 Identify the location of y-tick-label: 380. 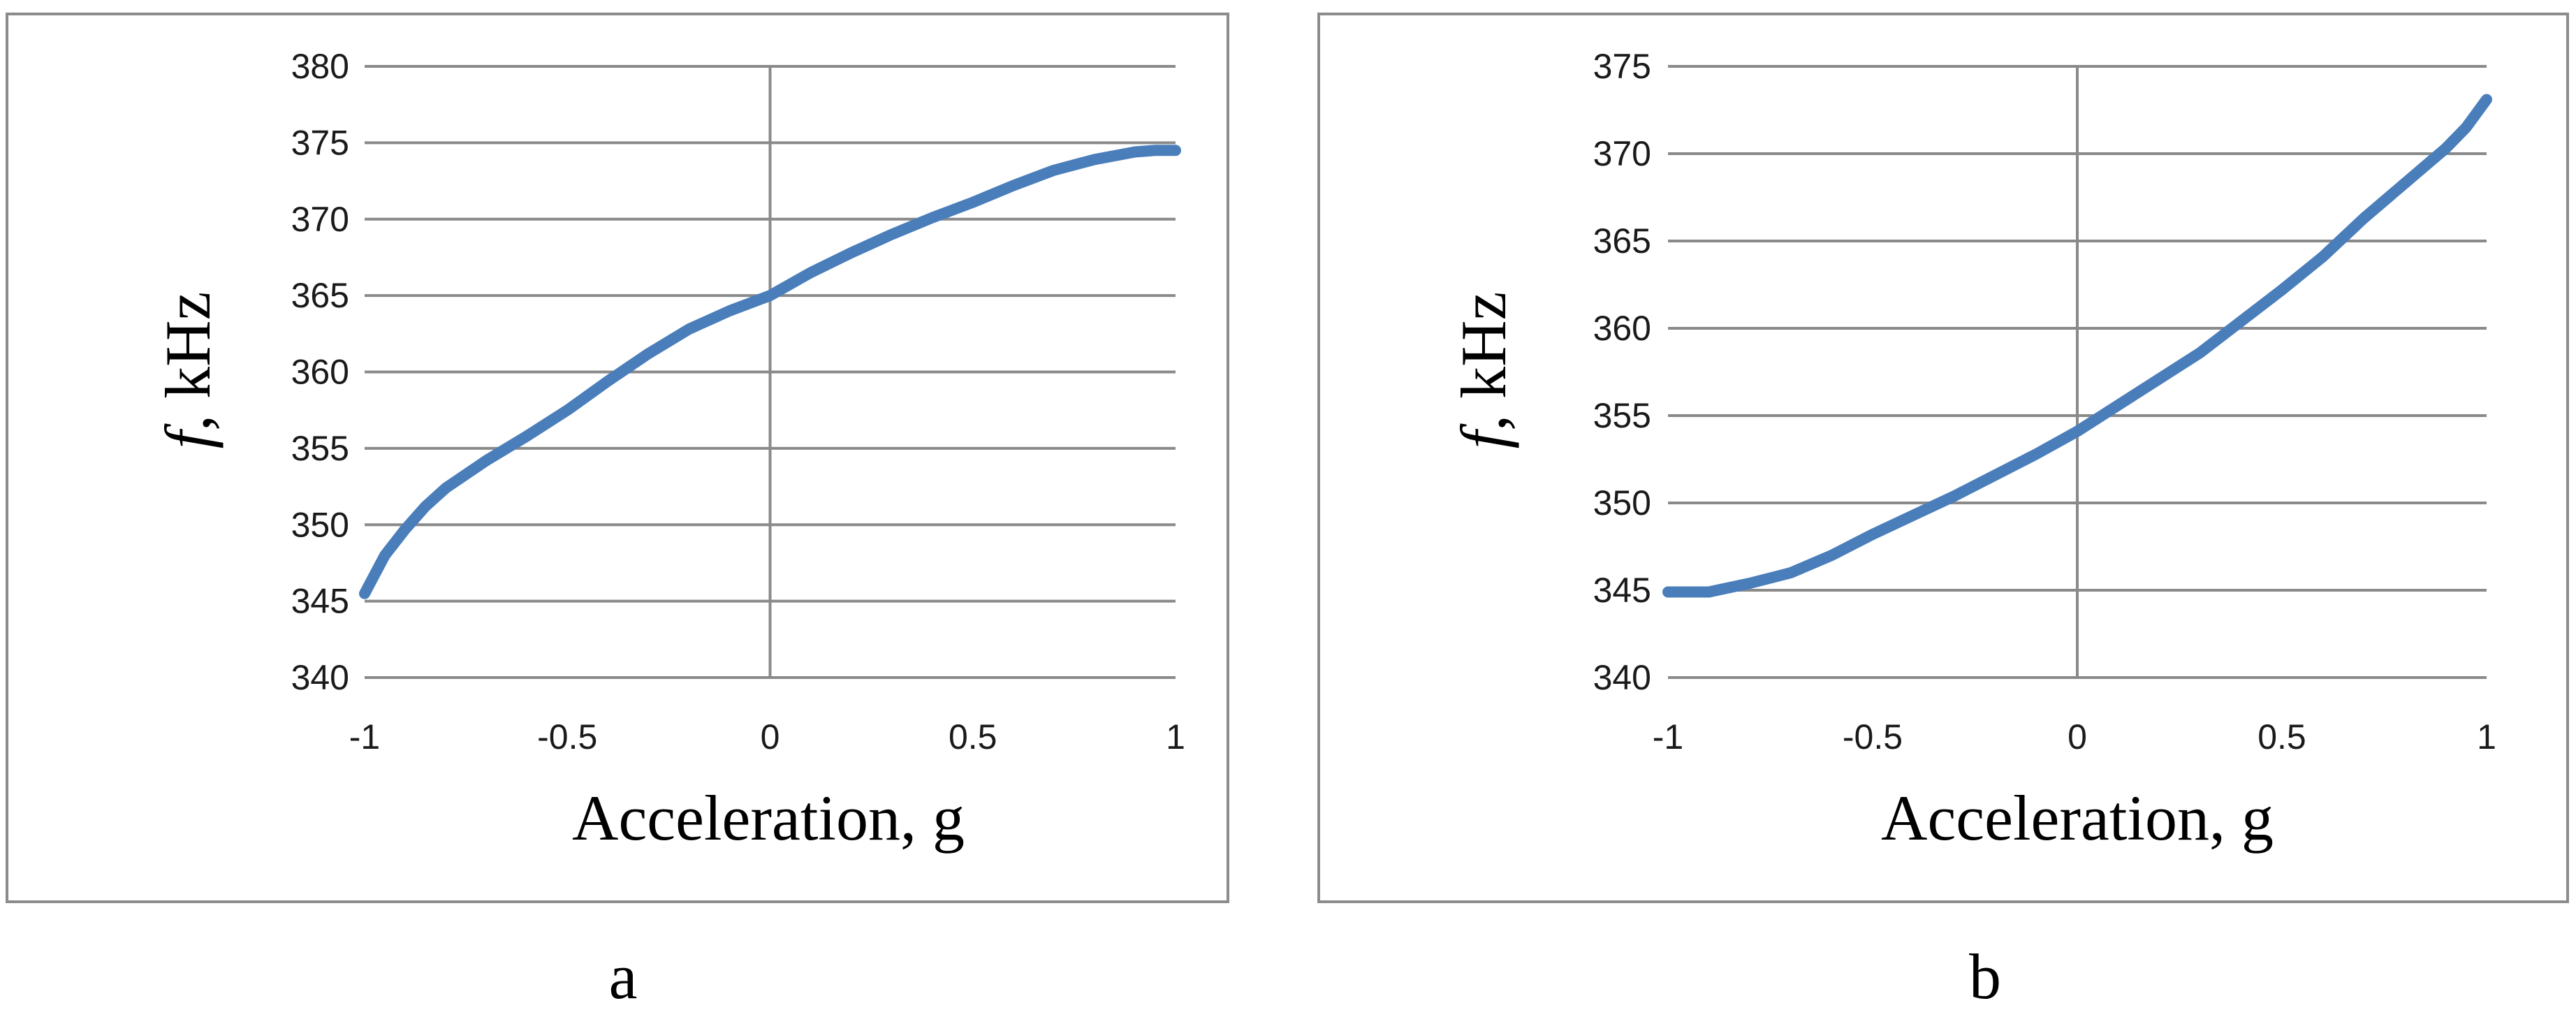
(320, 66).